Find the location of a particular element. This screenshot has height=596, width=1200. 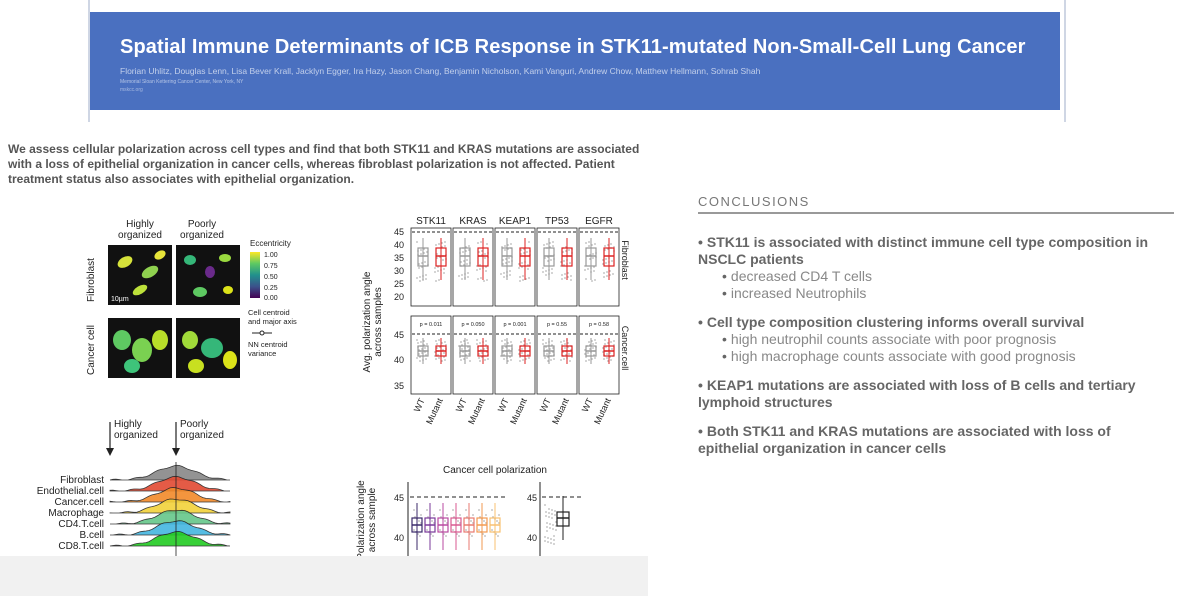

ridge-label: Macrophage is located at coordinates (76, 513).